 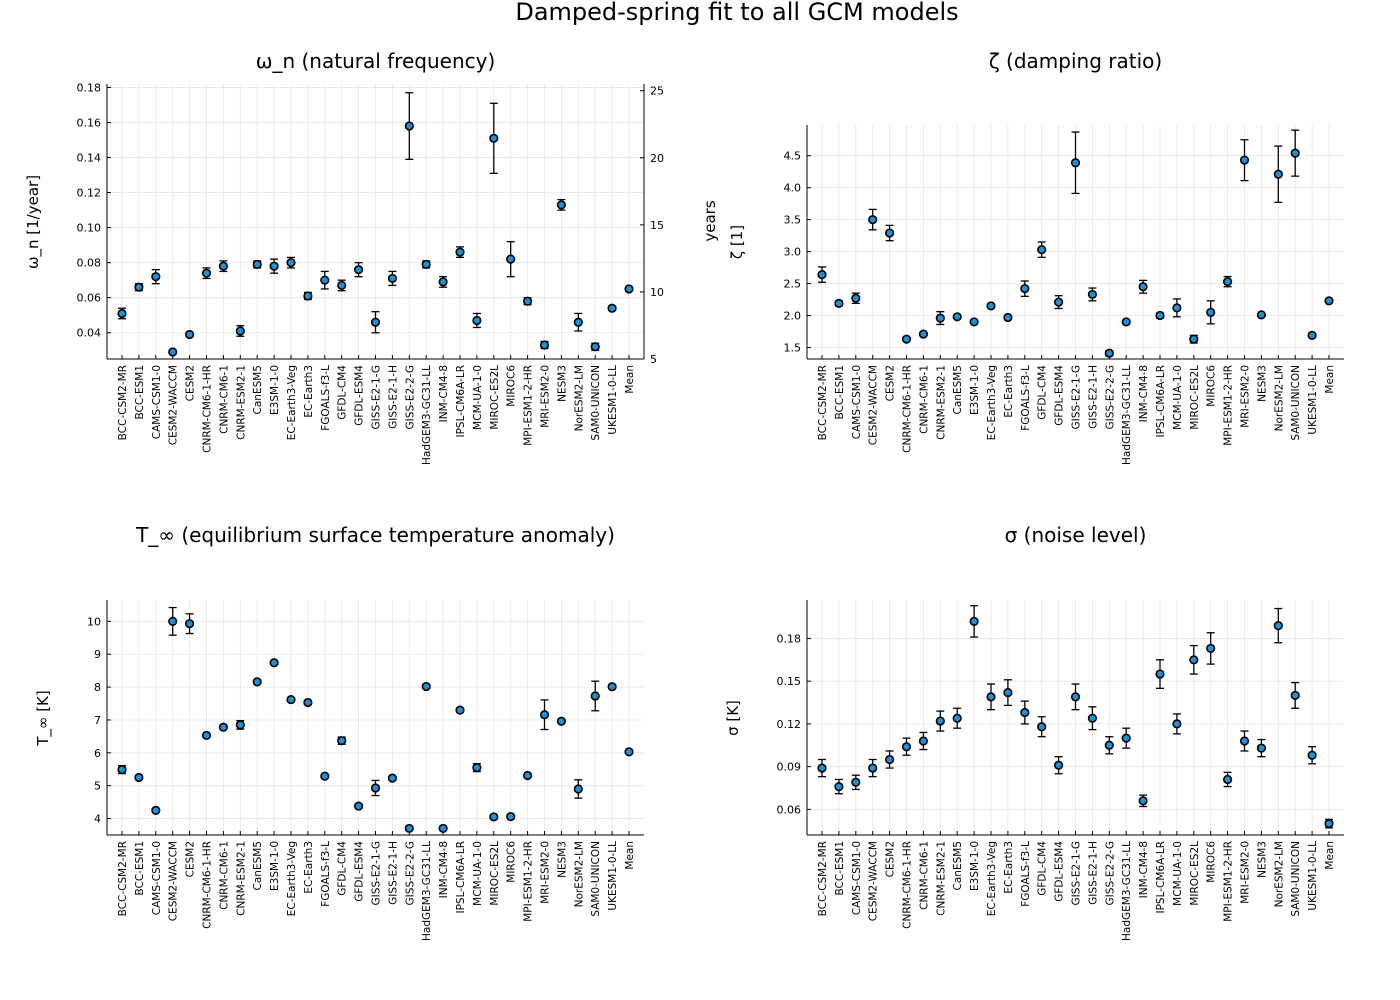 I want to click on y-tick-label: 6, so click(x=97, y=753).